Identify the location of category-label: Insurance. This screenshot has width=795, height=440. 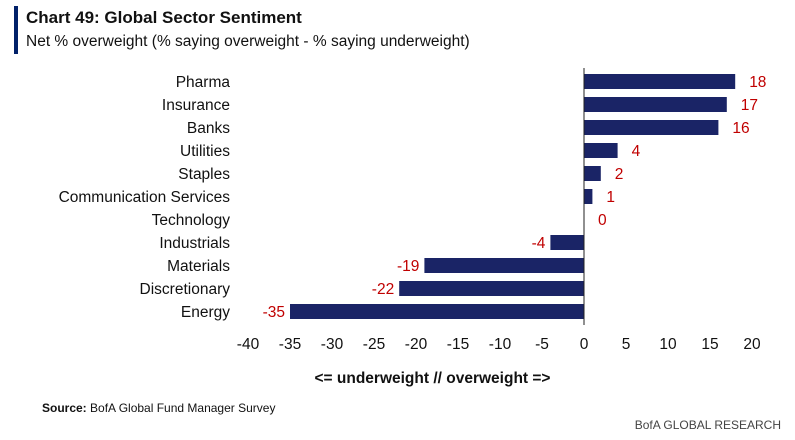
(196, 105).